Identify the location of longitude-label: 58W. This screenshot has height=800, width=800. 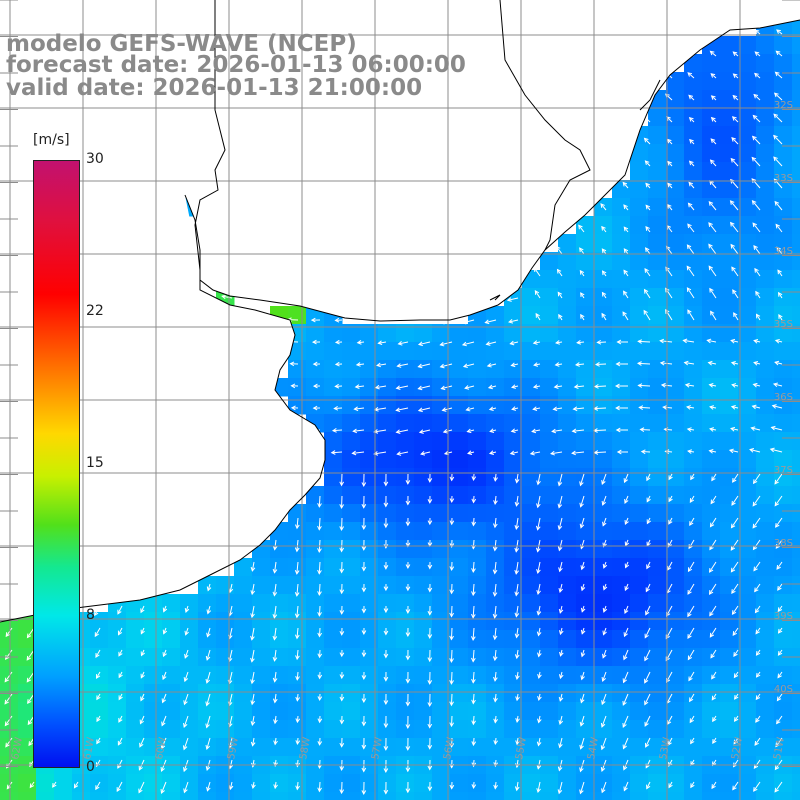
(305, 748).